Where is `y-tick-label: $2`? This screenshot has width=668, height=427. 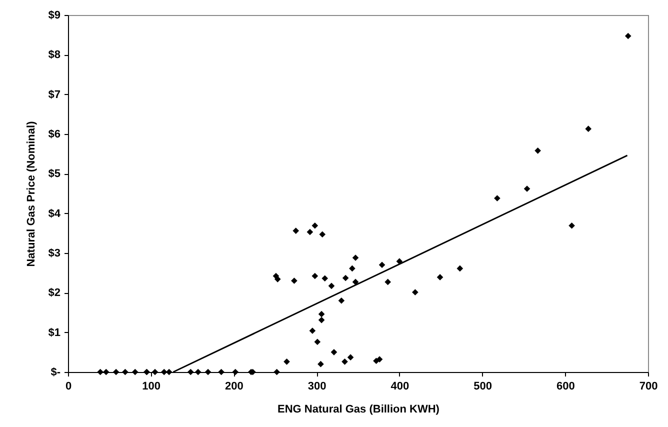 y-tick-label: $2 is located at coordinates (54, 293).